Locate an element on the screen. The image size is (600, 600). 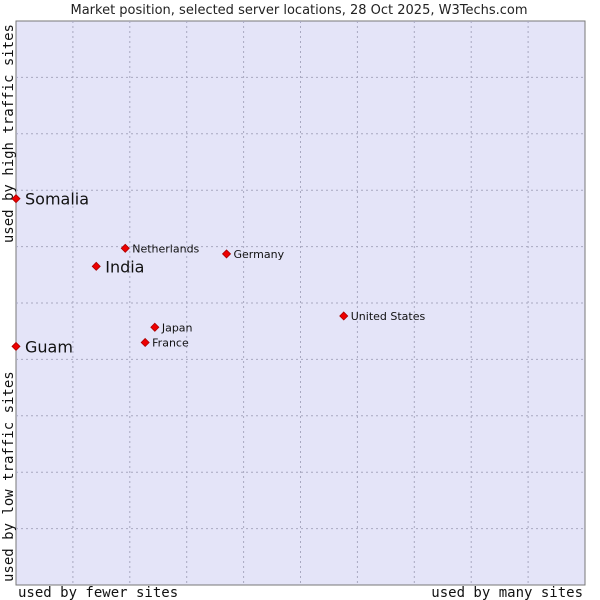
point-united-states is located at coordinates (344, 316).